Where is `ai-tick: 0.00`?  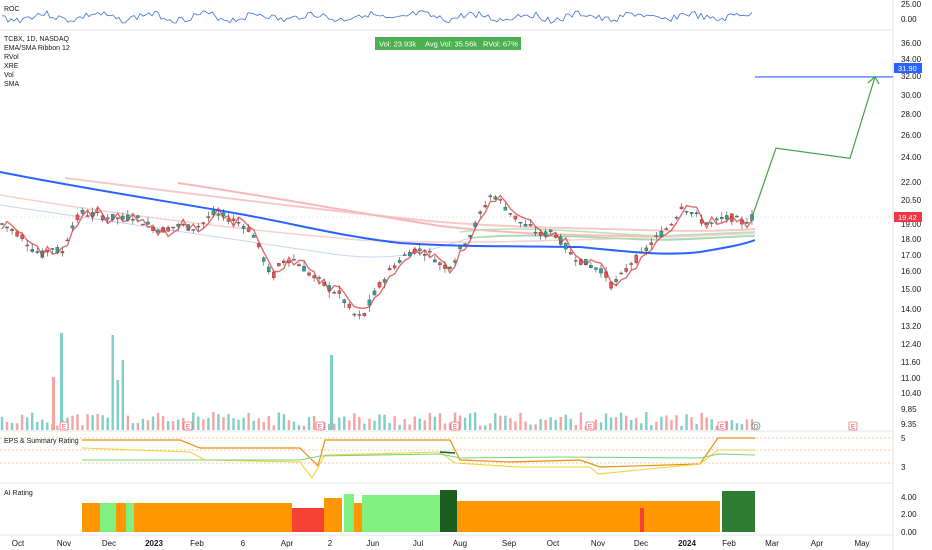 ai-tick: 0.00 is located at coordinates (909, 532).